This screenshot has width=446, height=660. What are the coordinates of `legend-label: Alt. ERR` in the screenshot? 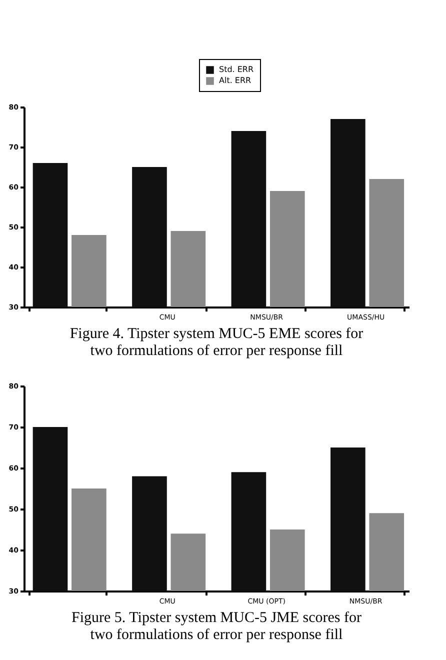 It's located at (235, 80).